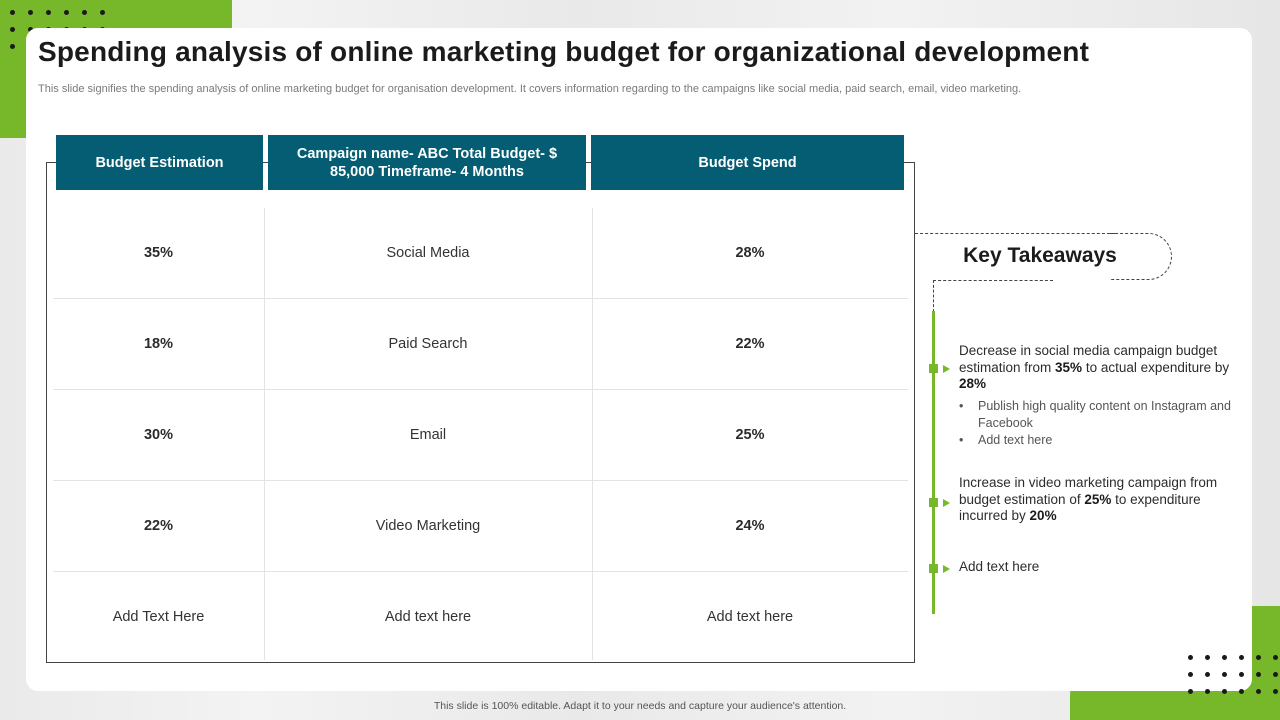 The image size is (1280, 720). What do you see at coordinates (428, 344) in the screenshot?
I see `campaign-cell: Paid Search` at bounding box center [428, 344].